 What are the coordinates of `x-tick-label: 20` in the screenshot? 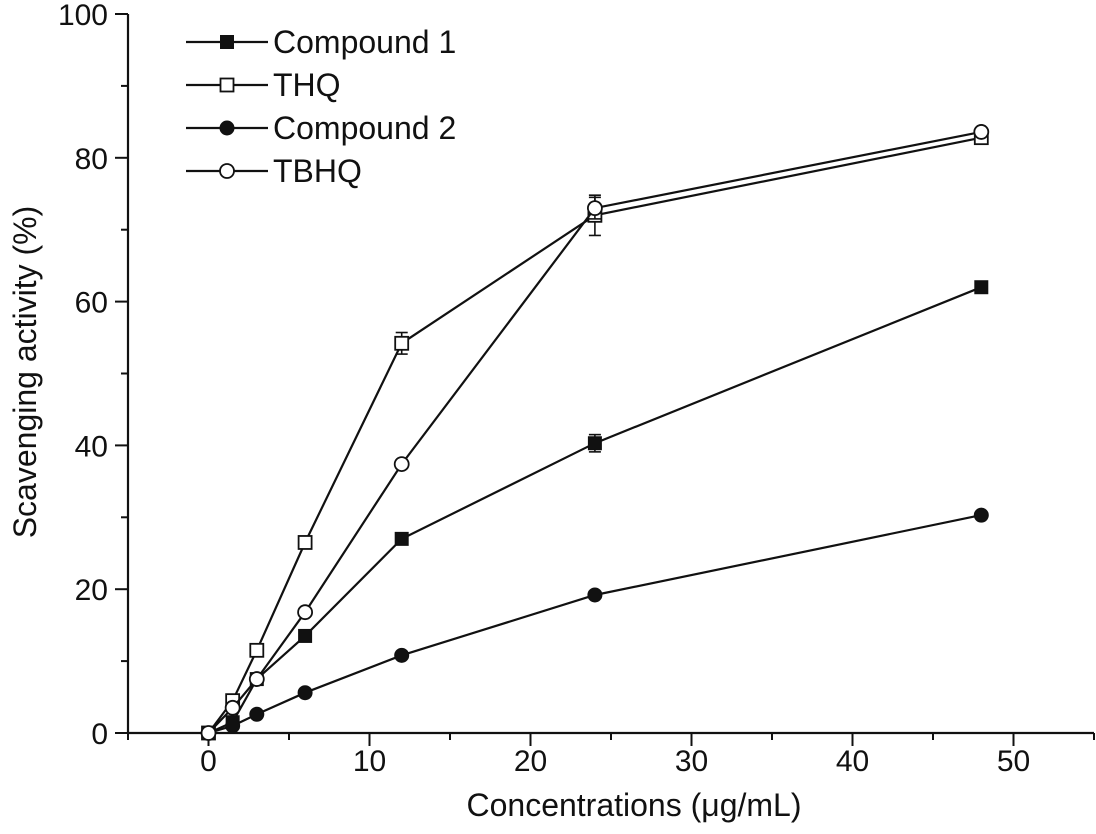 It's located at (530, 761).